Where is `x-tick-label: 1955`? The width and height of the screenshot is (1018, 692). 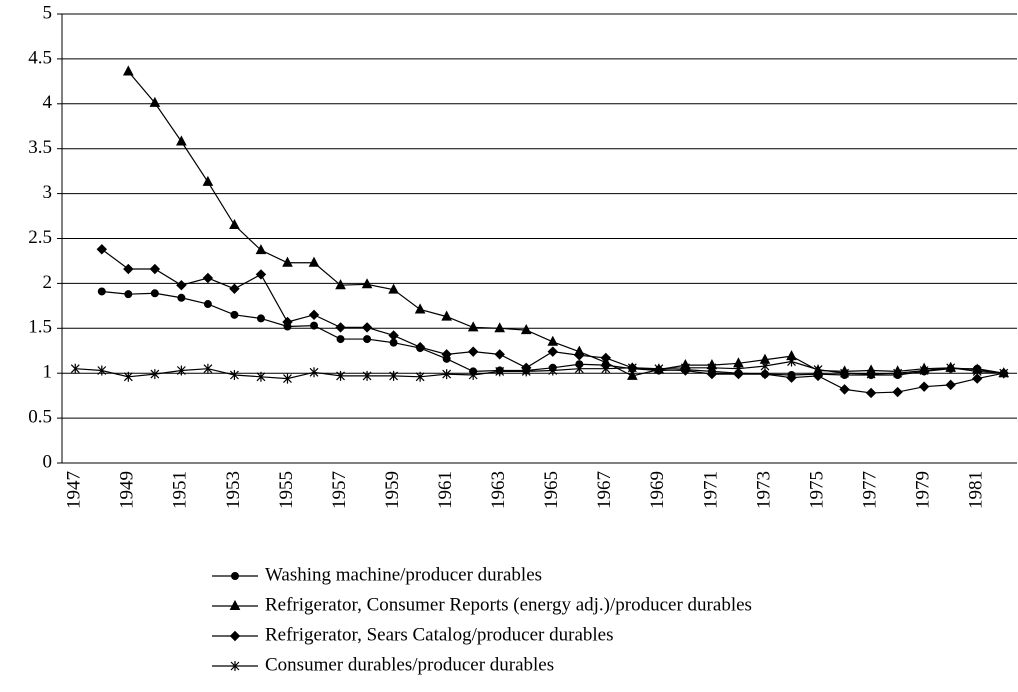 x-tick-label: 1955 is located at coordinates (286, 490).